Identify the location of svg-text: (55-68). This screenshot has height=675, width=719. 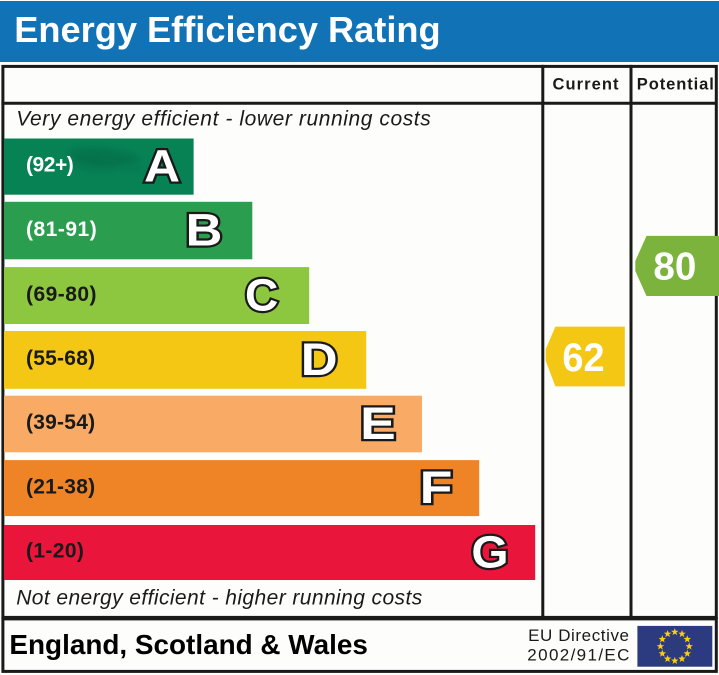
(60, 358).